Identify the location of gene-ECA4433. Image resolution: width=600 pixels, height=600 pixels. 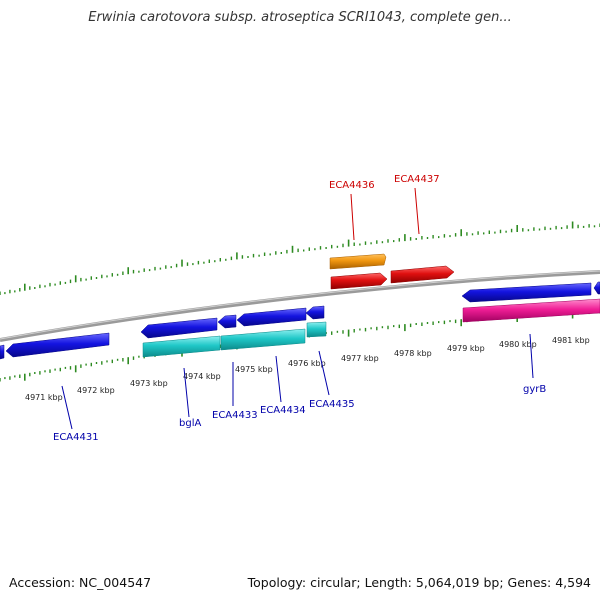
(261, 332).